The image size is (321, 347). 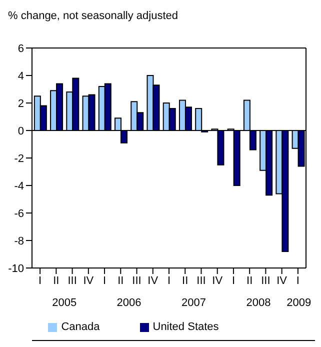 What do you see at coordinates (16, 268) in the screenshot?
I see `y-tick-label: -10` at bounding box center [16, 268].